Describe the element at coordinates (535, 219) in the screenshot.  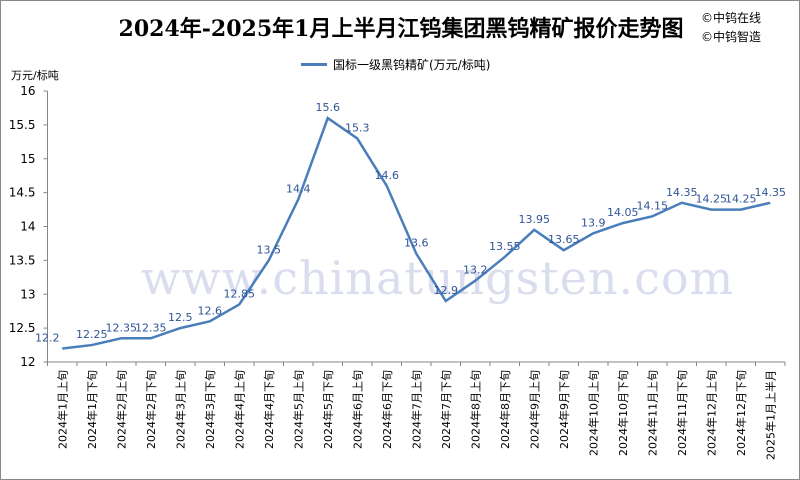
I see `data-label: 13.95` at that location.